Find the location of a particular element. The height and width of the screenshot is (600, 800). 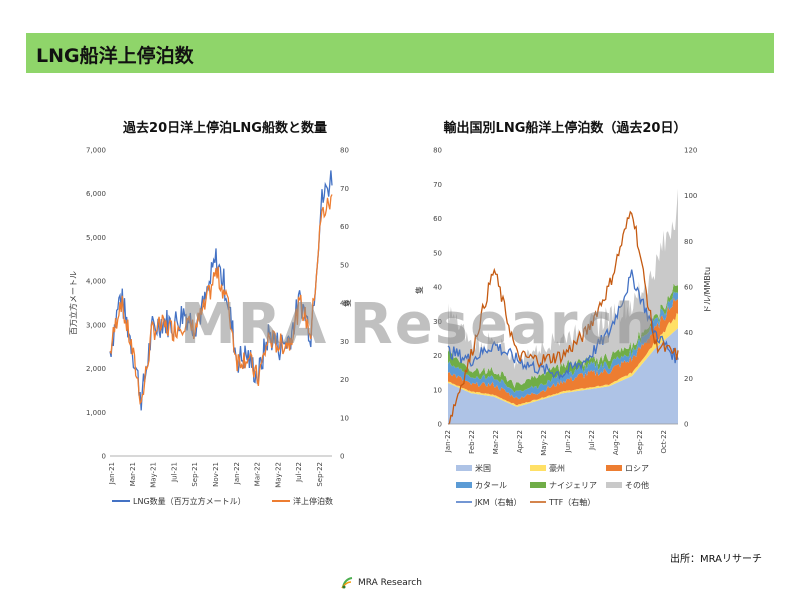

y2-tick-label: 50 is located at coordinates (344, 265).